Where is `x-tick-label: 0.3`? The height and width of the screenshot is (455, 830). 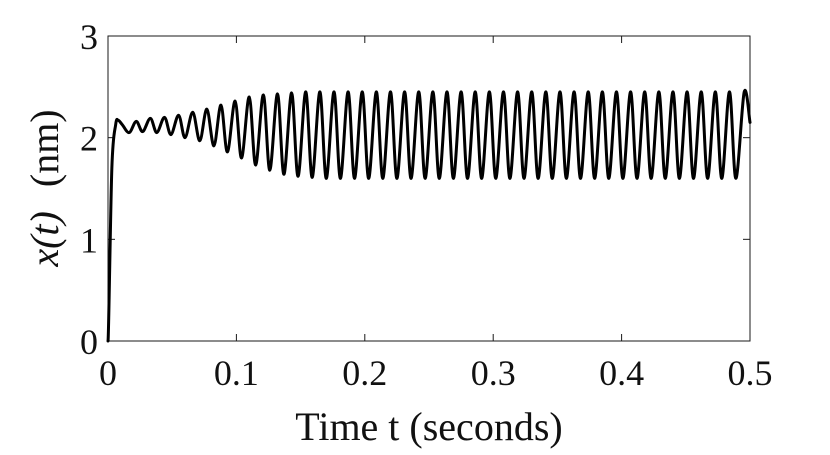
x-tick-label: 0.3 is located at coordinates (493, 373).